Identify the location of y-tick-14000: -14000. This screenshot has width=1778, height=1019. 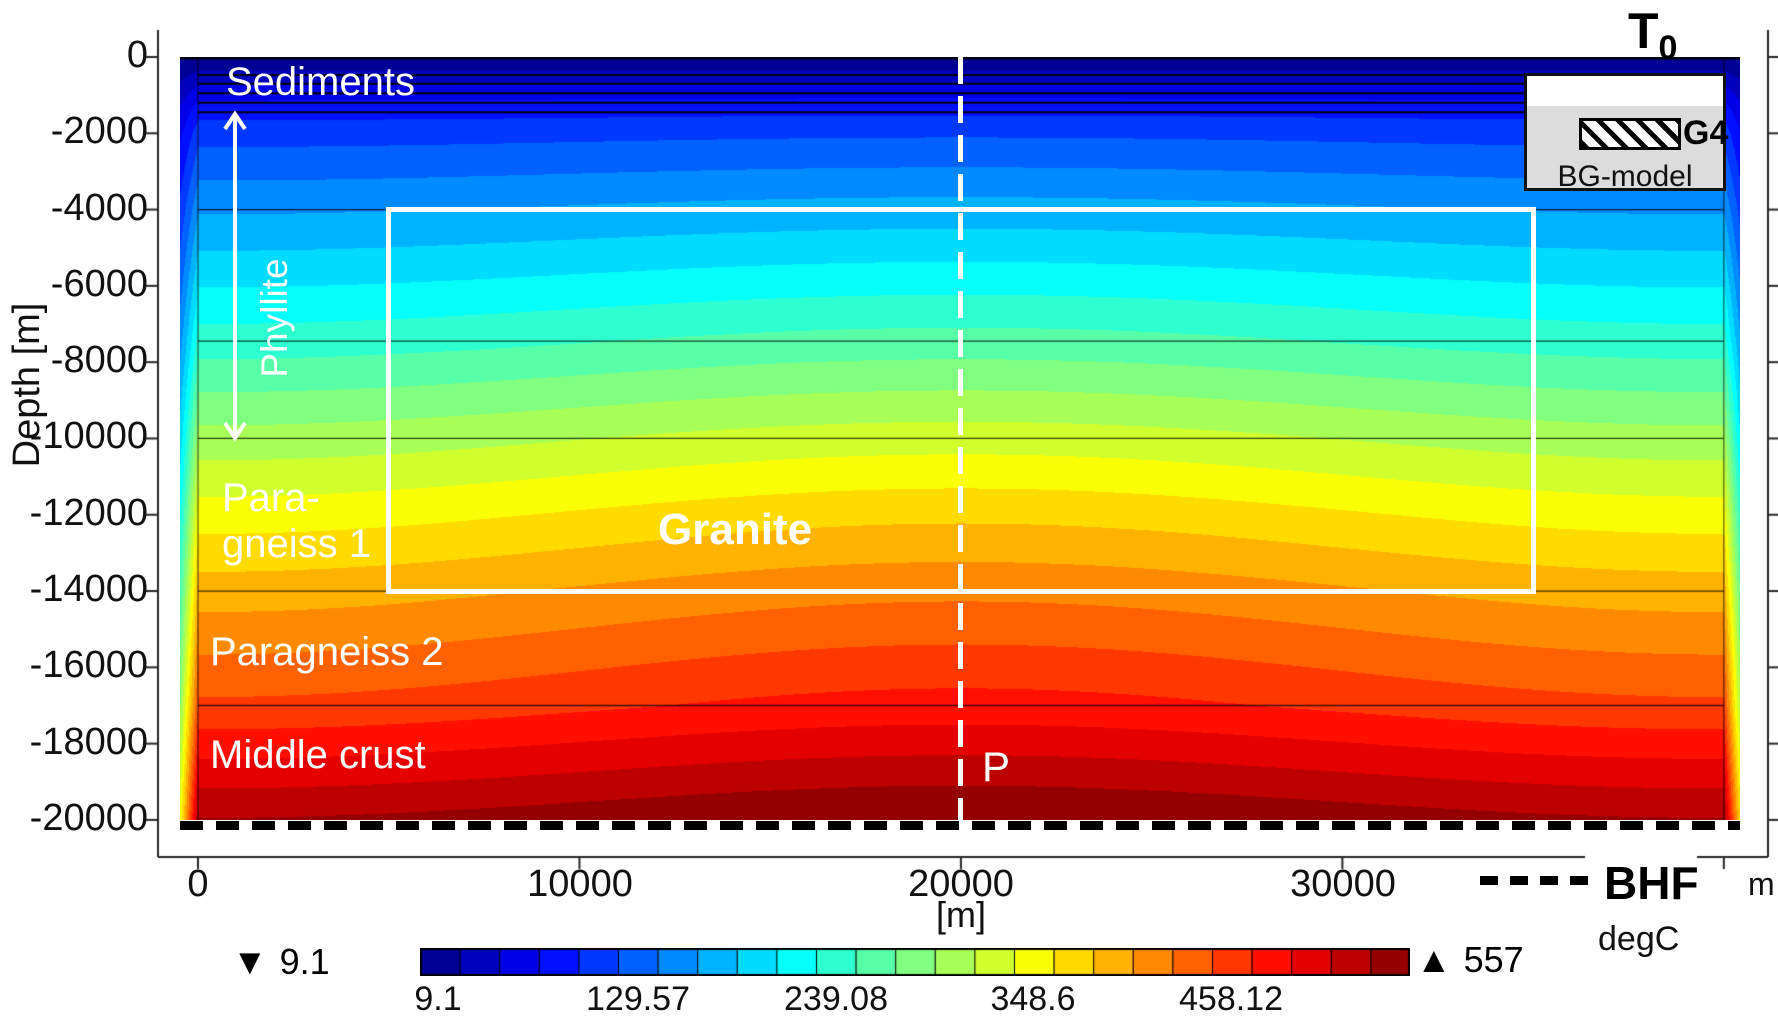
(88, 589).